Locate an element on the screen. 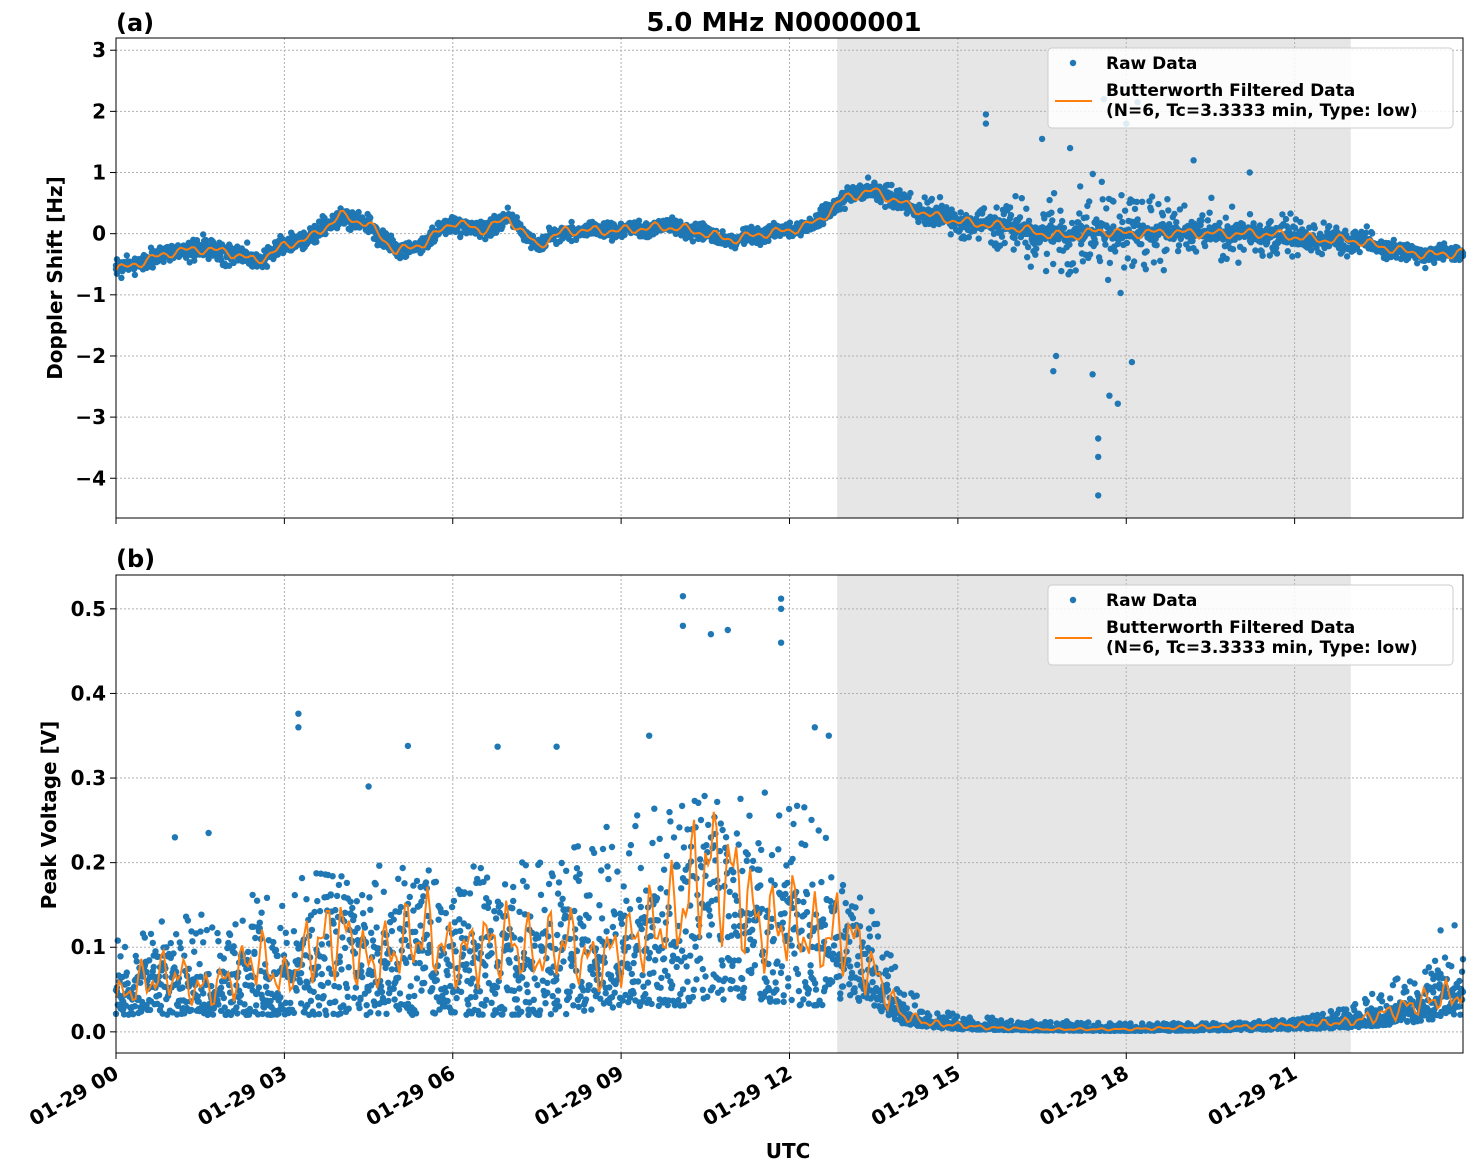 The height and width of the screenshot is (1172, 1472). panel-a-y-tick-label: 3 is located at coordinates (99, 50).